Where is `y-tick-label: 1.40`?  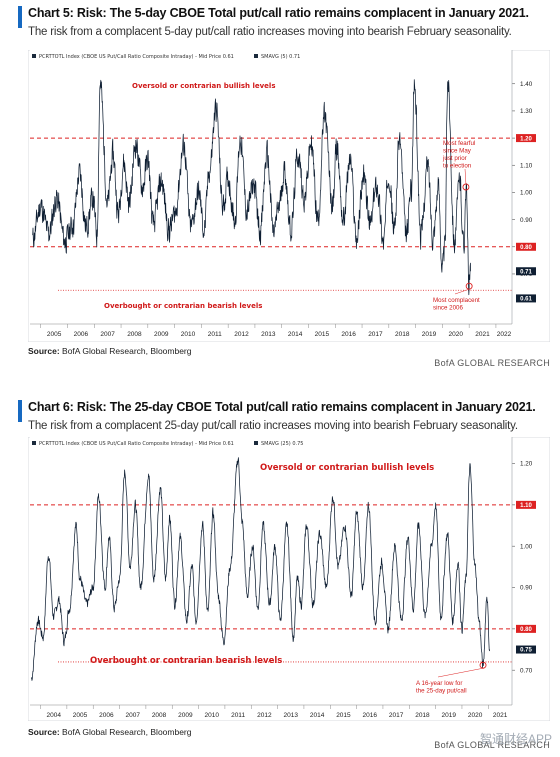
y-tick-label: 1.40 is located at coordinates (526, 84).